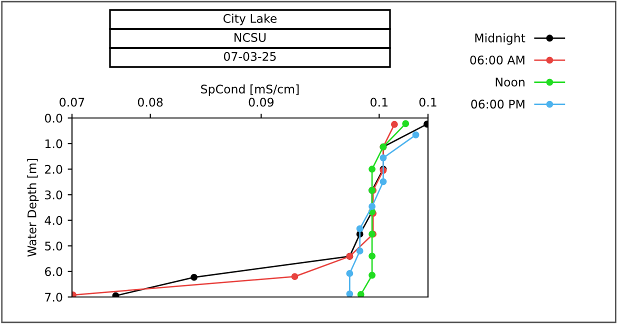  I want to click on legend-label: Midnight, so click(500, 39).